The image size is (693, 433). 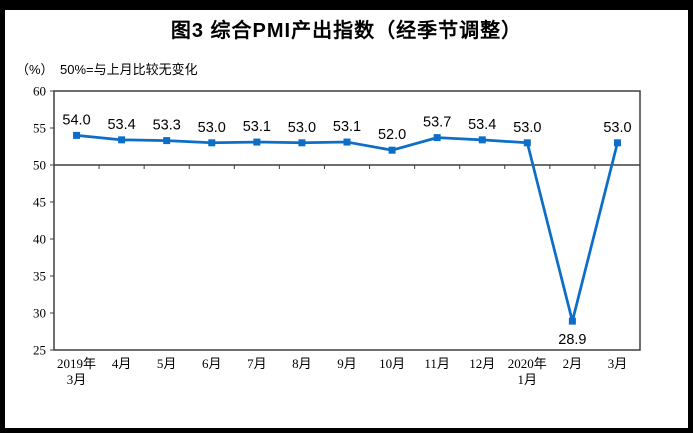 What do you see at coordinates (39, 350) in the screenshot?
I see `y-tick-label: 25` at bounding box center [39, 350].